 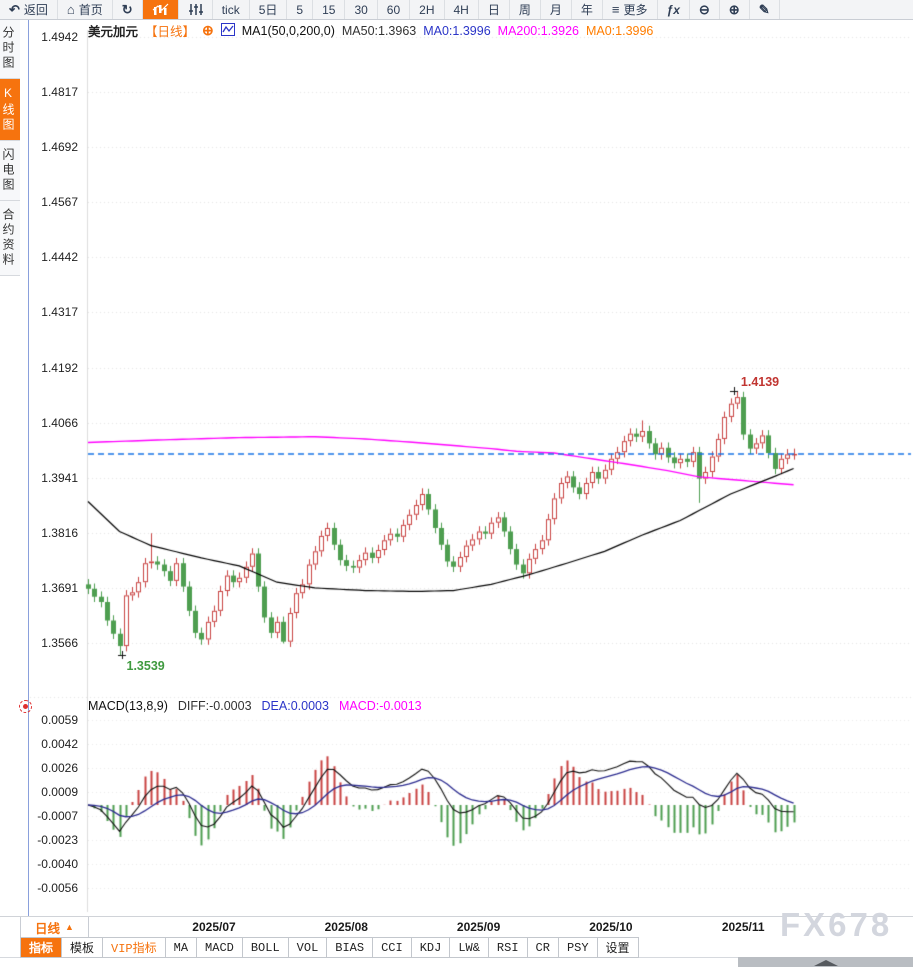 I want to click on tab-kdj: KDJ, so click(x=431, y=947).